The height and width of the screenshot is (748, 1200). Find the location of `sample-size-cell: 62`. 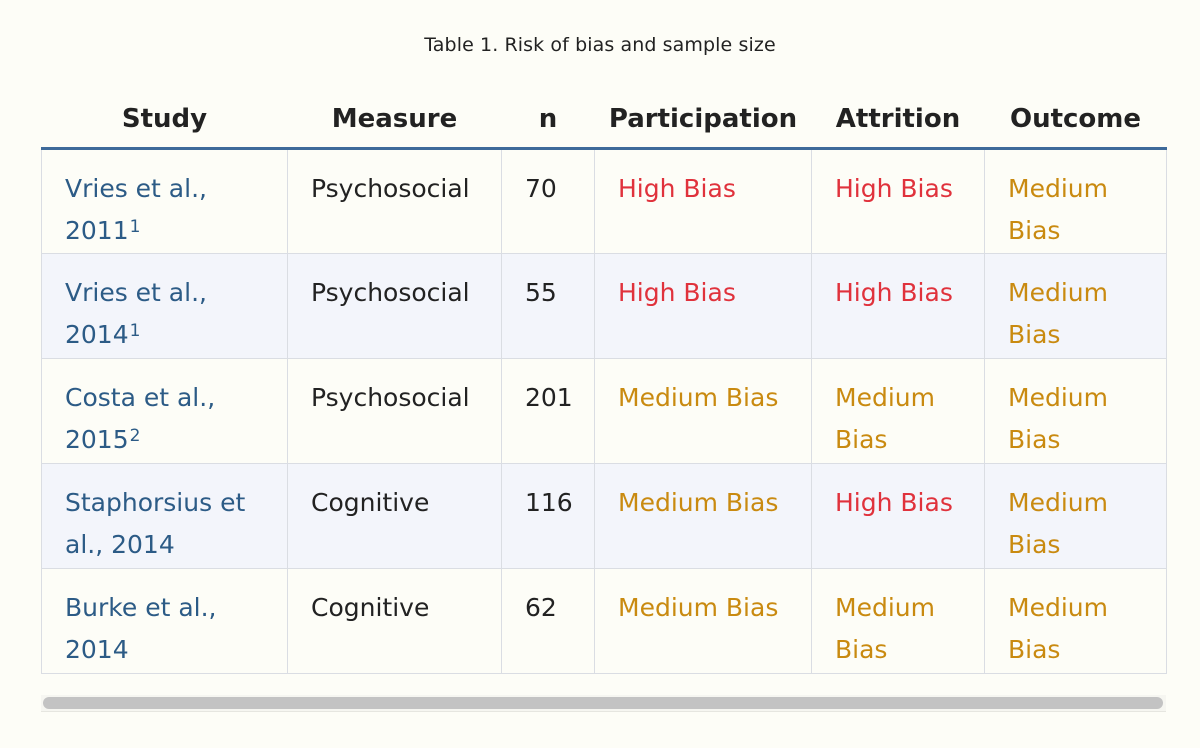

sample-size-cell: 62 is located at coordinates (548, 621).